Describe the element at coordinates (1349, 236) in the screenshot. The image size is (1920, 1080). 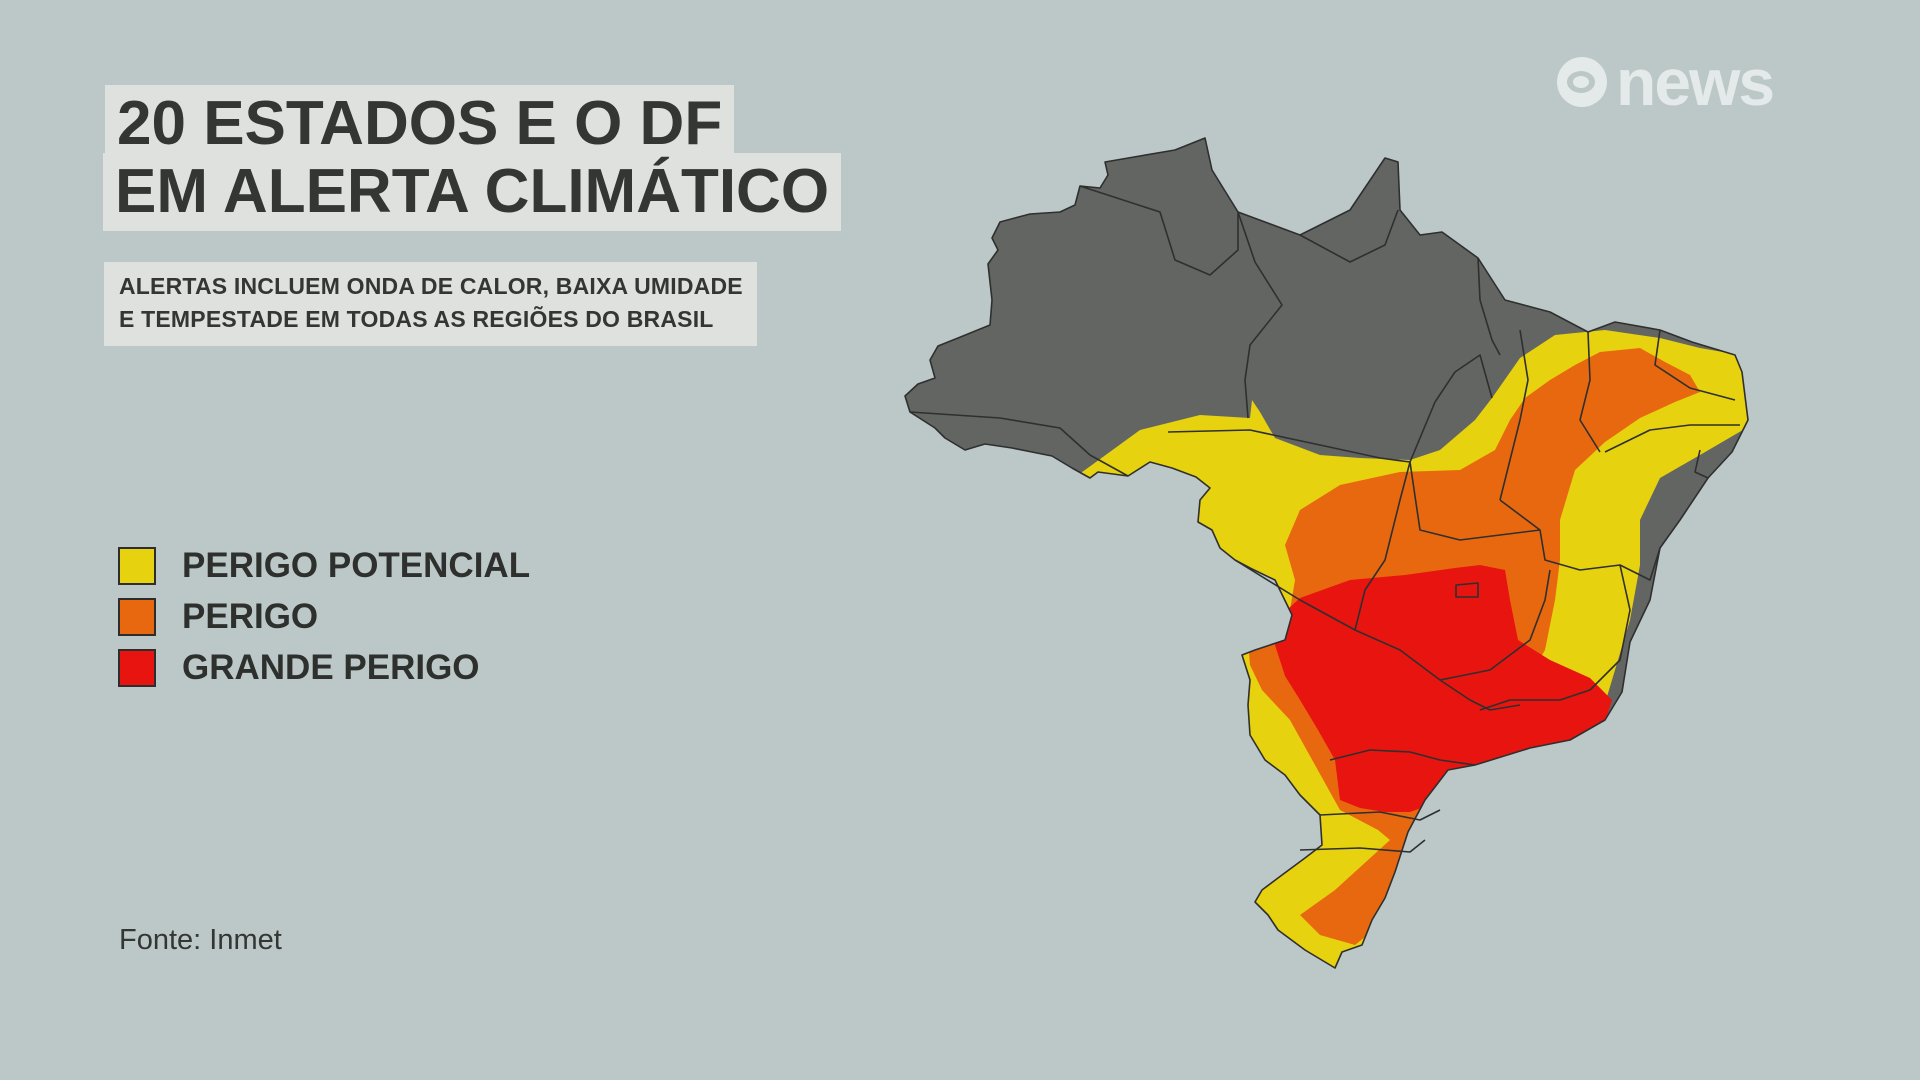
I see `border-ap-pa` at that location.